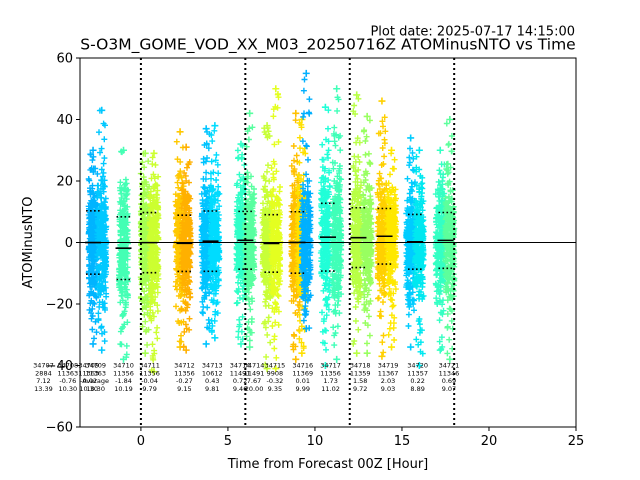 The image size is (640, 480). I want to click on chart-subtitle: Plot date: 2025-07-17 14:15:00, so click(472, 32).